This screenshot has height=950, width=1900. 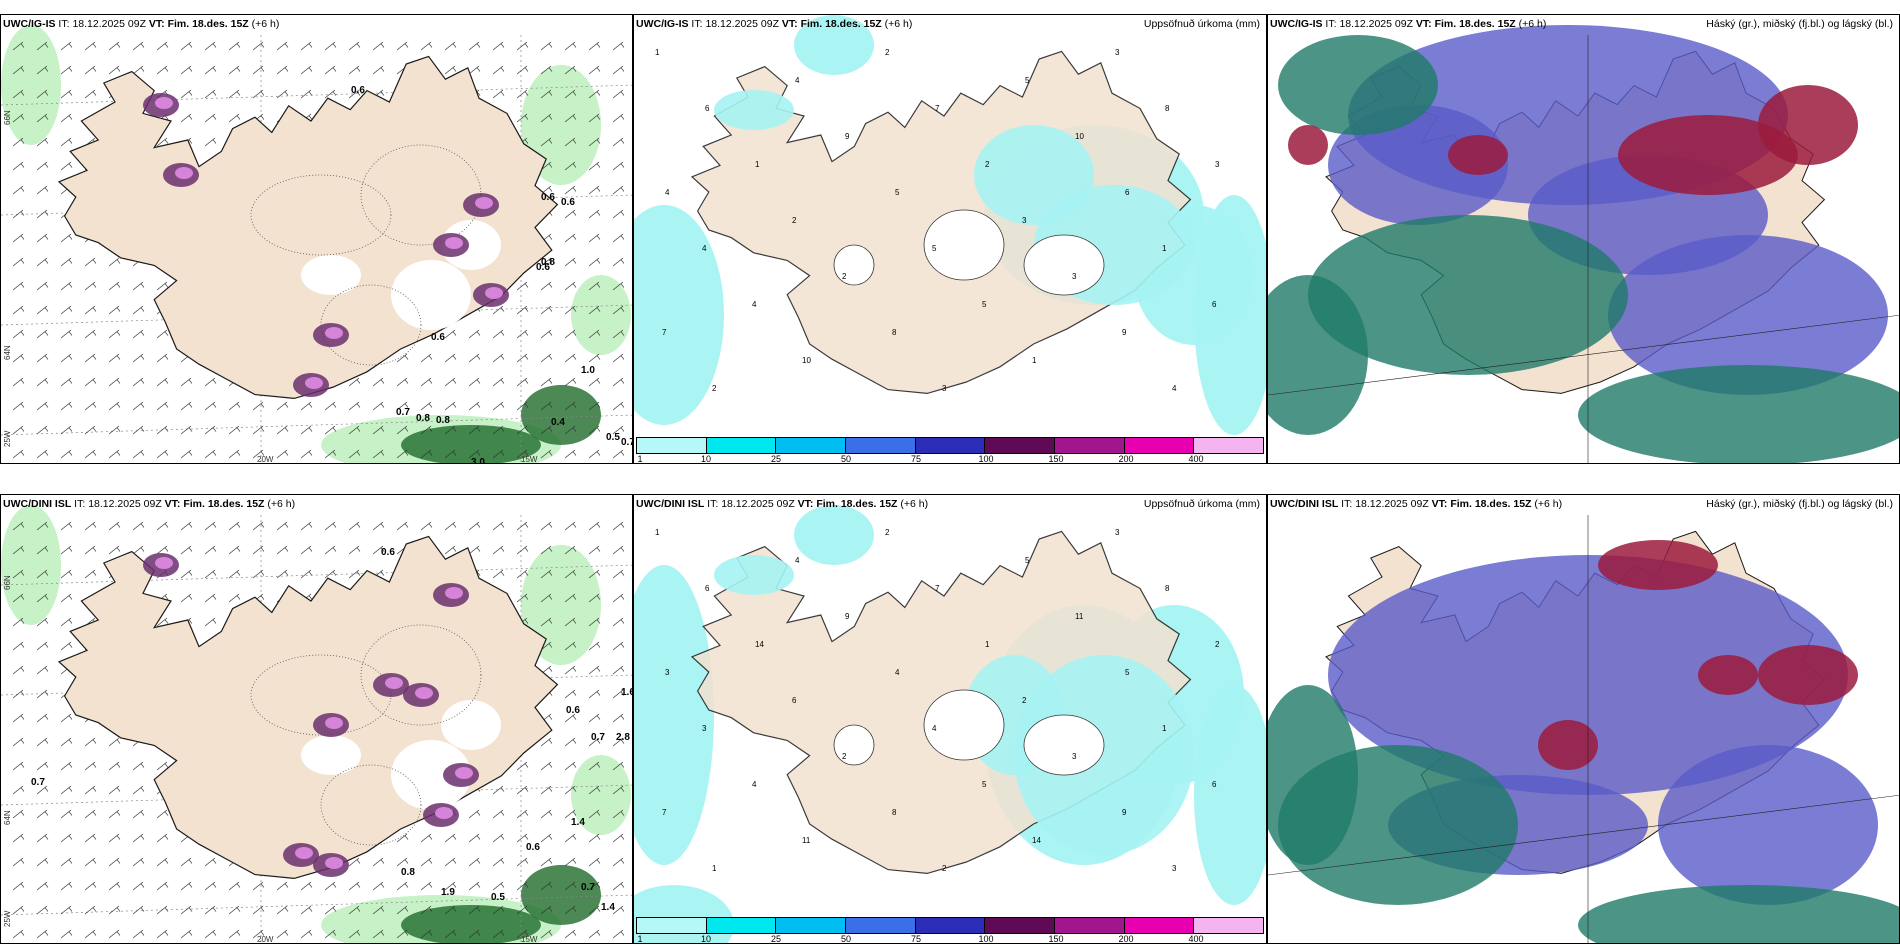 What do you see at coordinates (640, 939) in the screenshot?
I see `legend-label: 1` at bounding box center [640, 939].